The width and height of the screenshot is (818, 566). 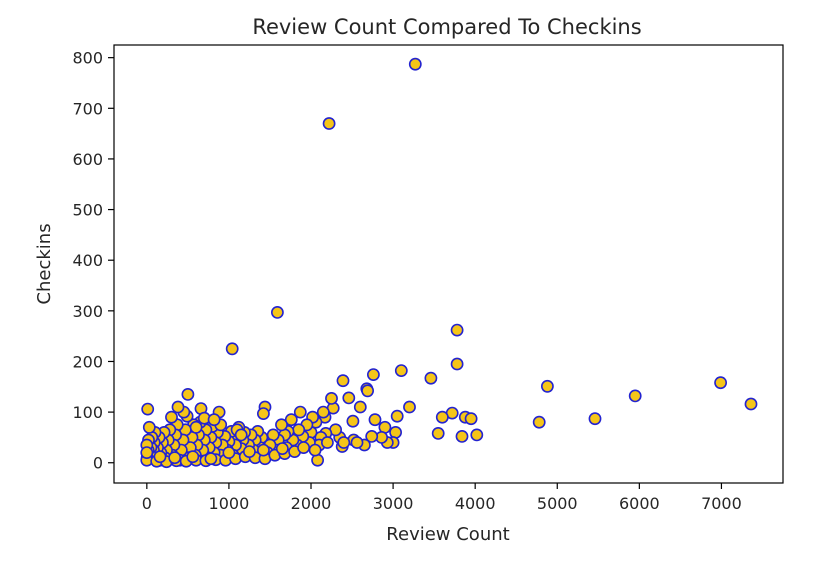 I want to click on x-tick-label: 0, so click(x=147, y=503).